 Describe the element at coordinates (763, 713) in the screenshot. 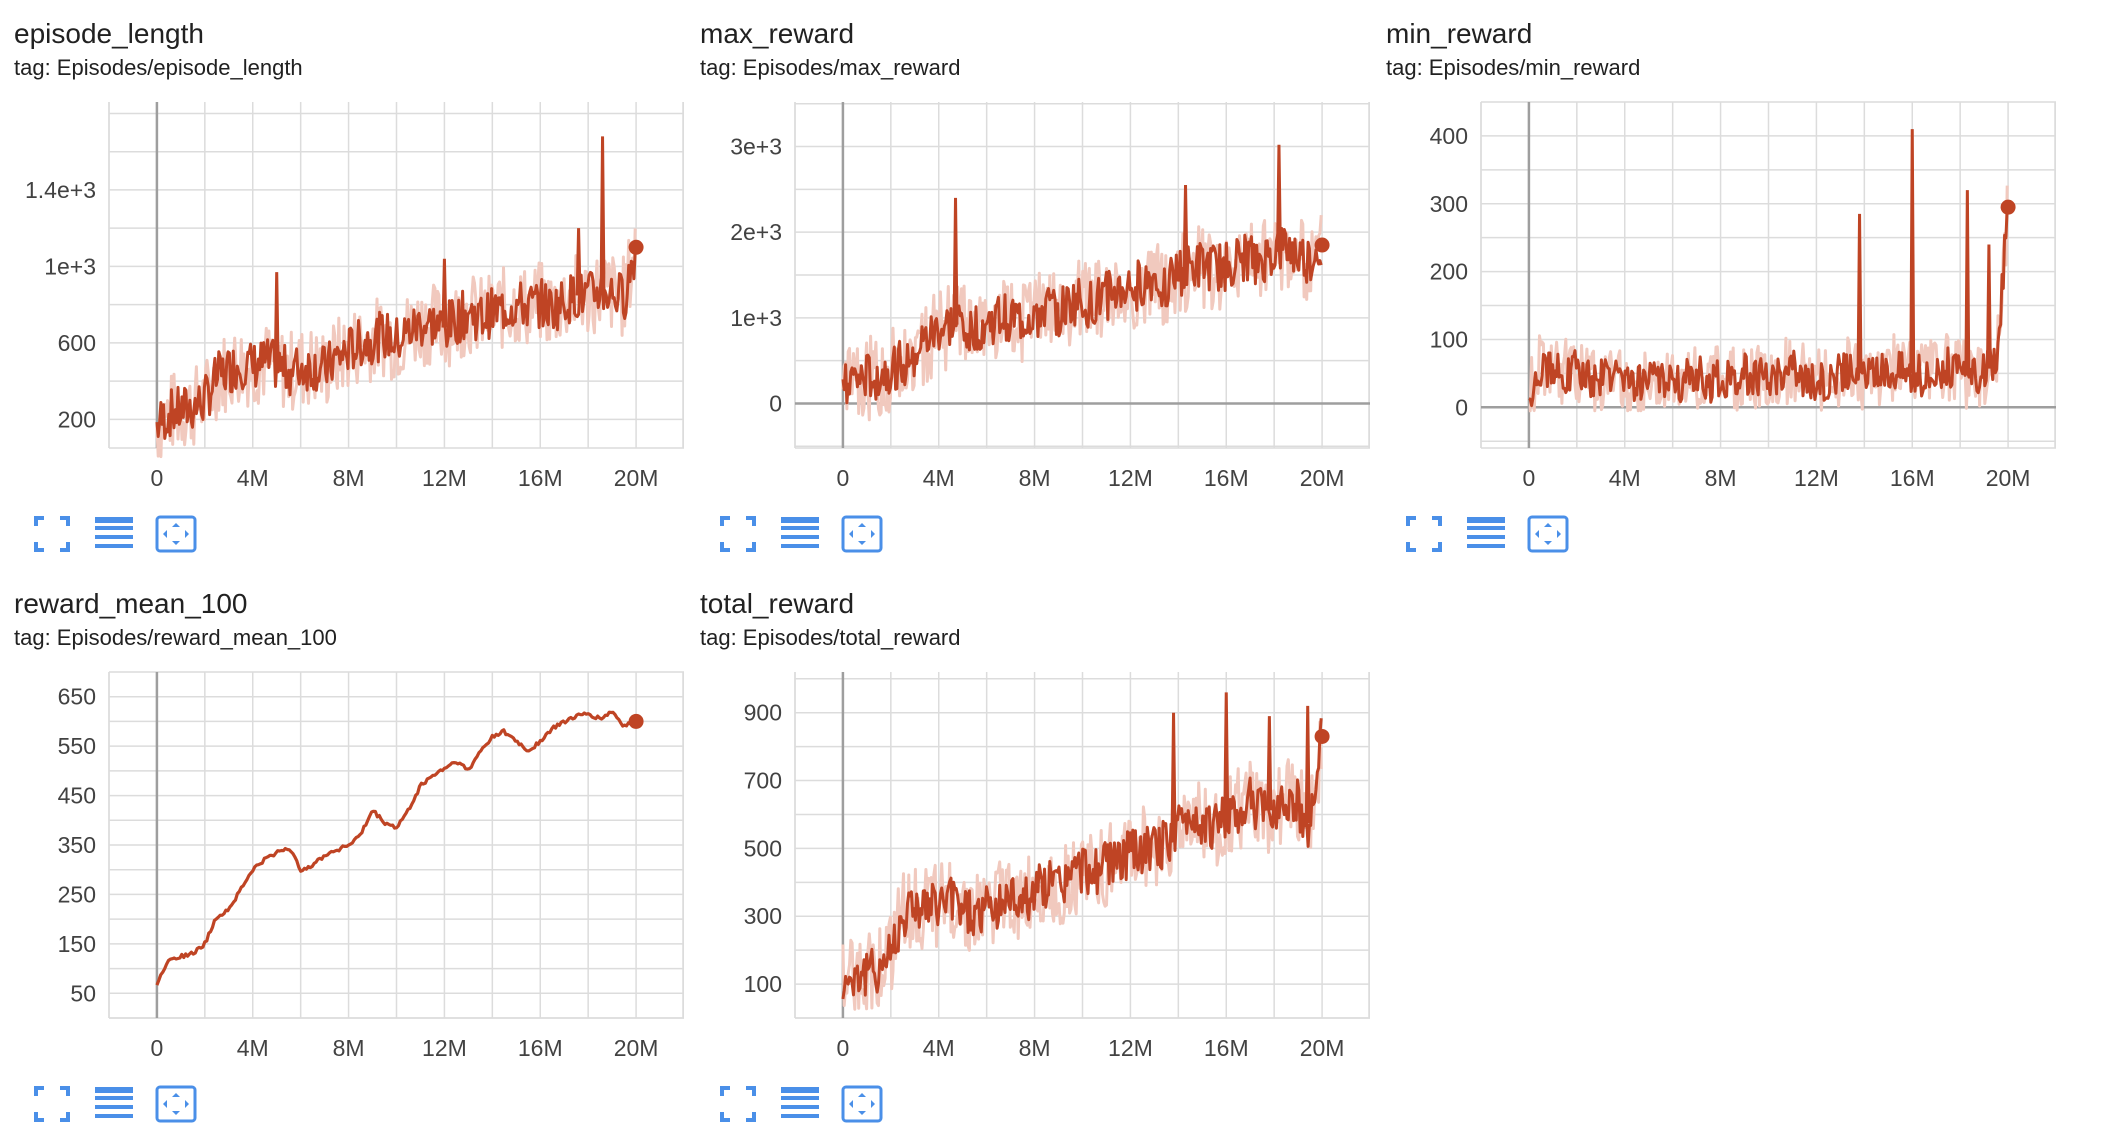

I see `y-tick-label: 900` at that location.